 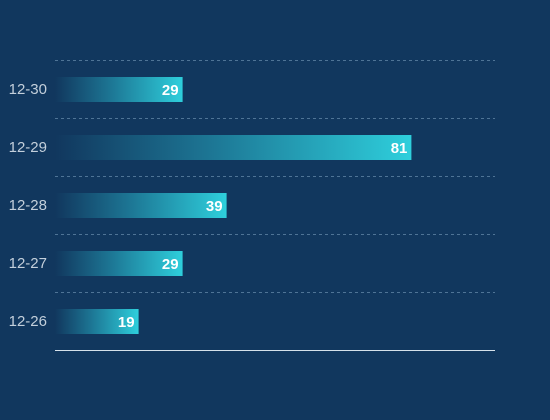 What do you see at coordinates (28, 321) in the screenshot?
I see `category-label: 12-26` at bounding box center [28, 321].